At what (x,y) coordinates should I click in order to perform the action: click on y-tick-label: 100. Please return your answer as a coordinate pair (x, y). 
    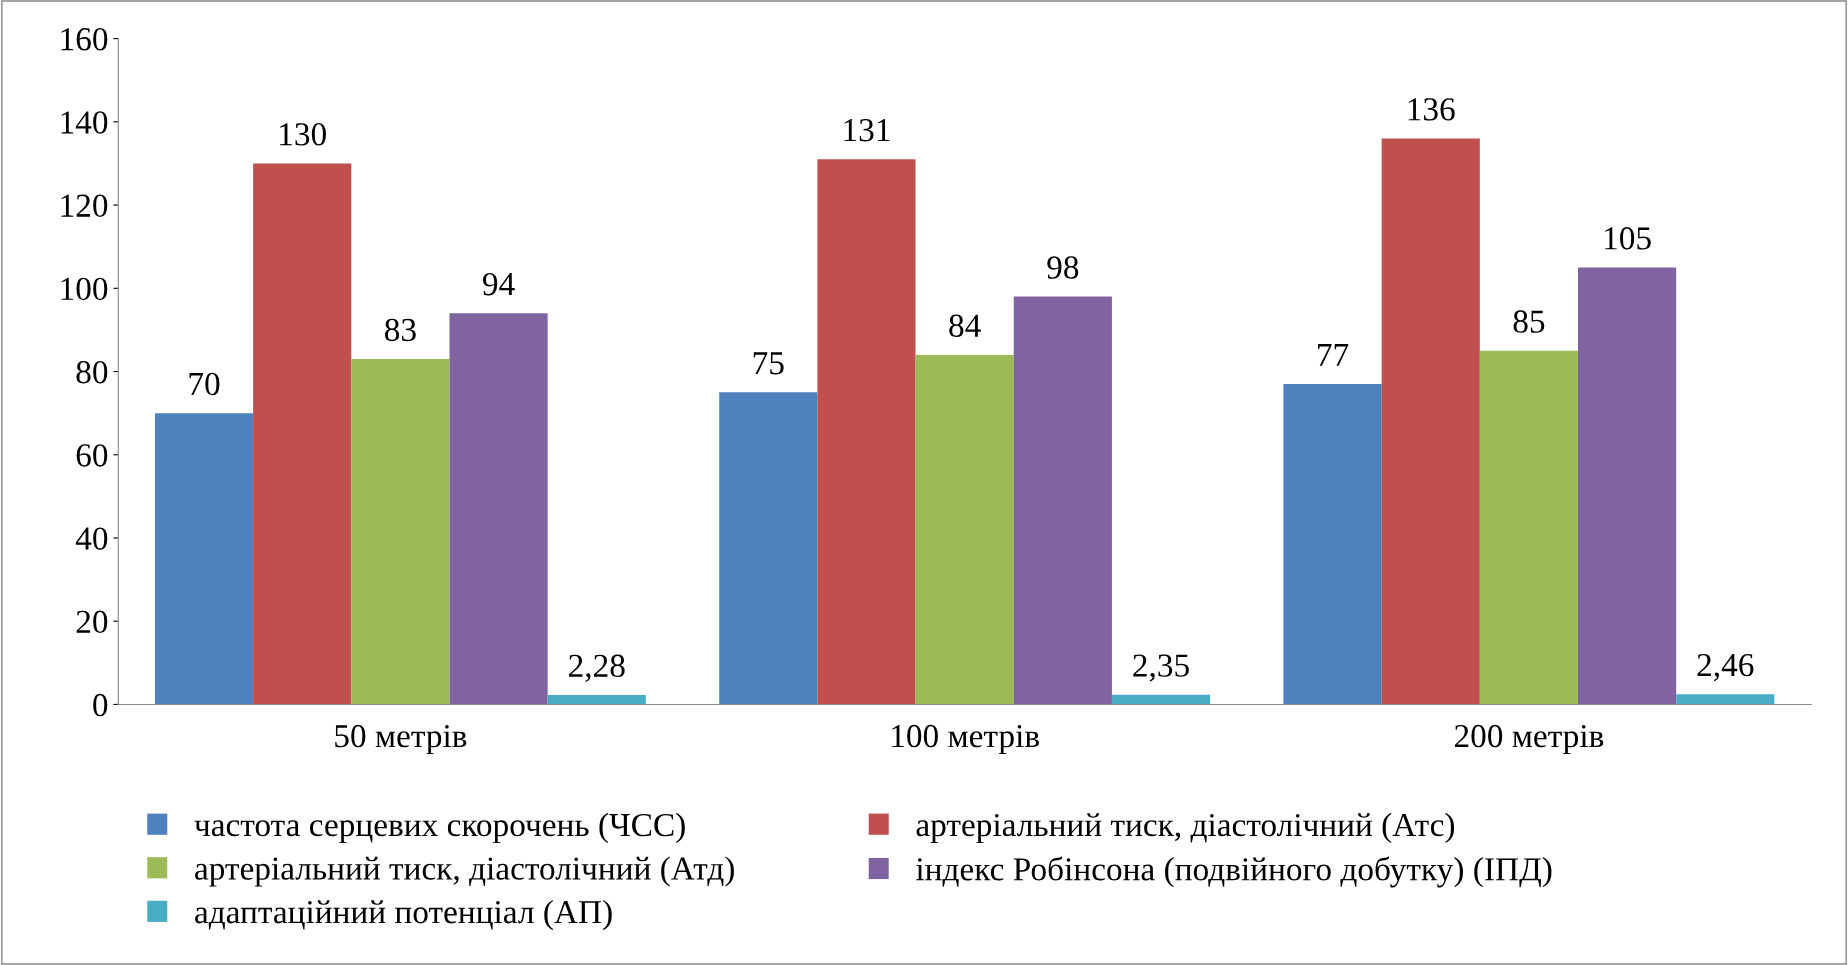
    Looking at the image, I should click on (84, 289).